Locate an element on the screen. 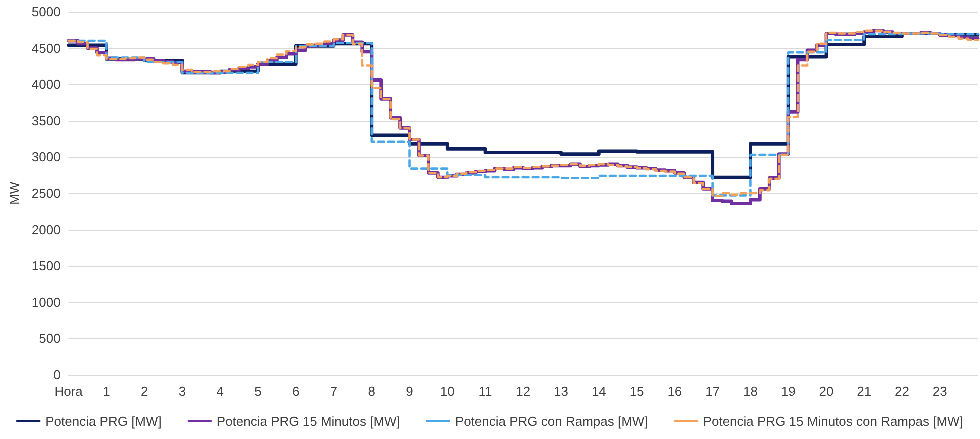 This screenshot has width=980, height=439. x-tick-label: 10 is located at coordinates (447, 391).